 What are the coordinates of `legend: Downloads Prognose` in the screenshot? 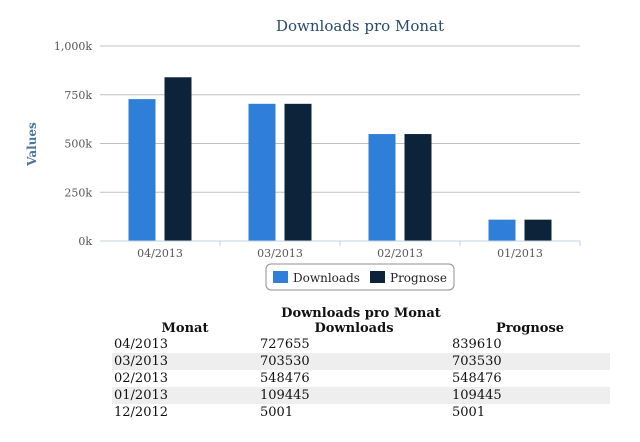 It's located at (360, 277).